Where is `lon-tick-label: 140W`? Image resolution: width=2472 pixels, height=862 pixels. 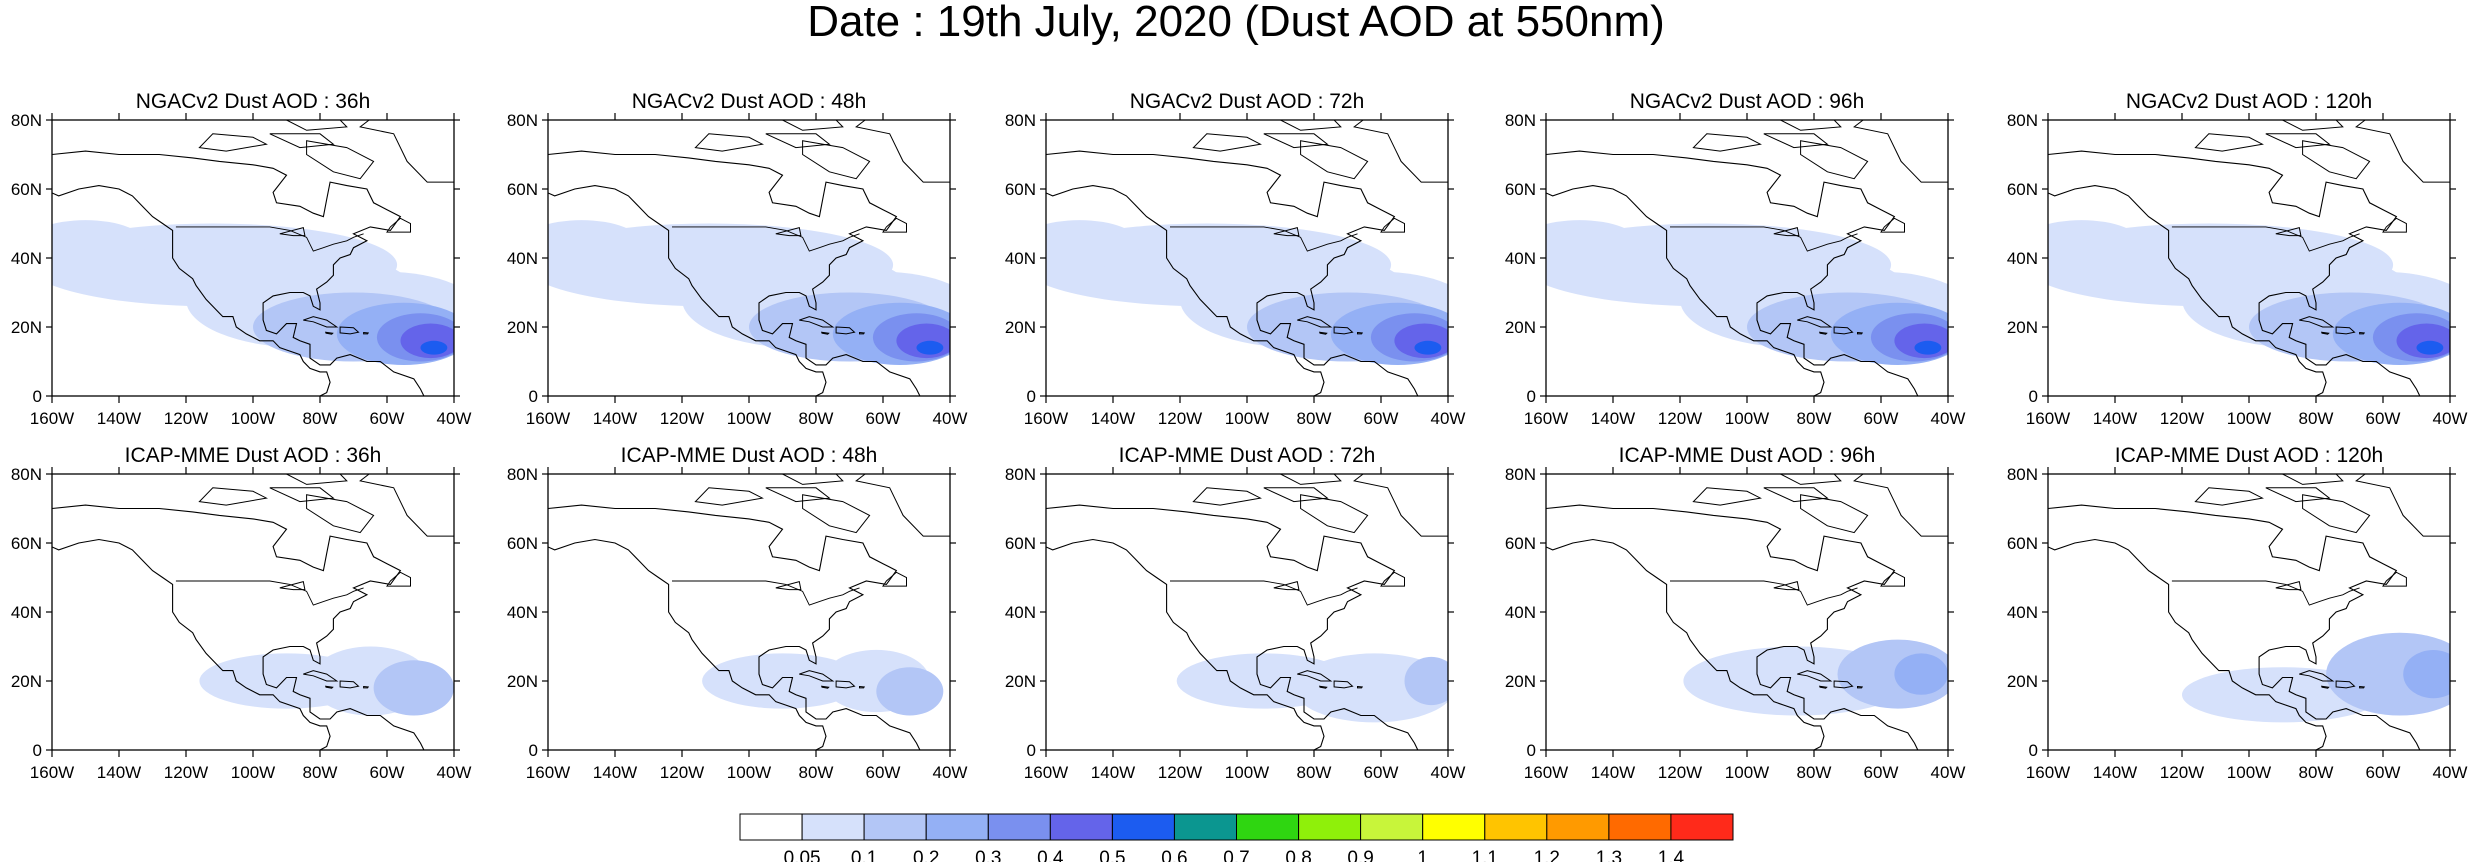
lon-tick-label: 140W is located at coordinates (2115, 772).